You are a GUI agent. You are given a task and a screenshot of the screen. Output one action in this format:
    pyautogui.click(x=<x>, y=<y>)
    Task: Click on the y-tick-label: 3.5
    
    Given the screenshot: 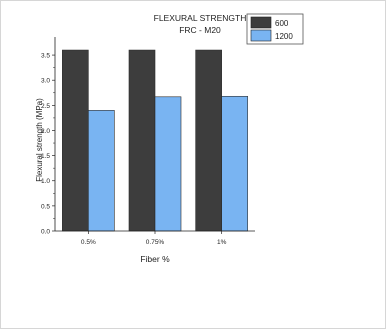 What is the action you would take?
    pyautogui.click(x=45, y=56)
    